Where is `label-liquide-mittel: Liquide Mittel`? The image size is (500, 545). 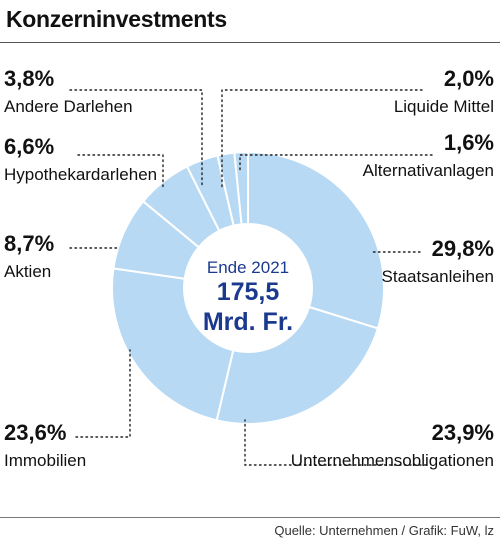 label-liquide-mittel: Liquide Mittel is located at coordinates (443, 106).